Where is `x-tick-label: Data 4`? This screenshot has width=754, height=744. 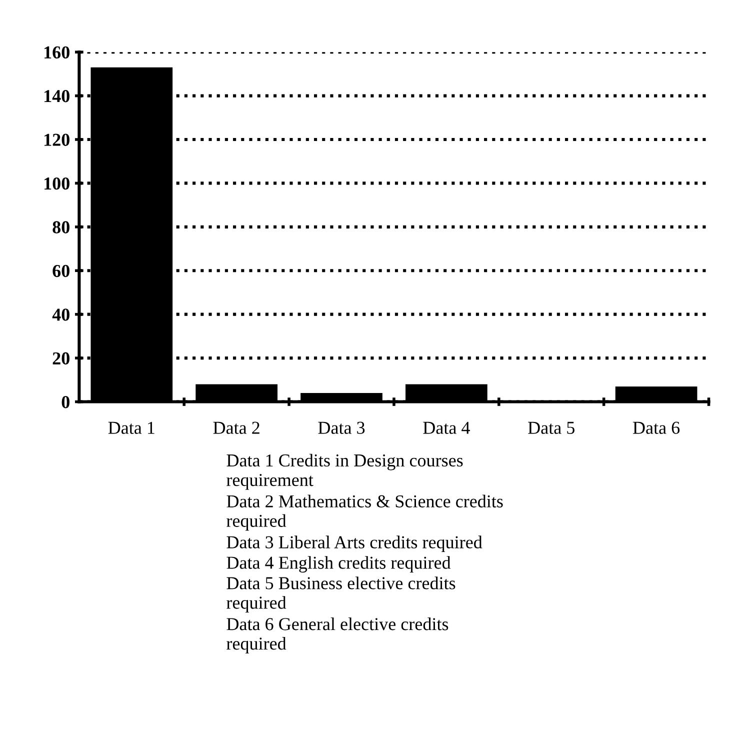
x-tick-label: Data 4 is located at coordinates (446, 428).